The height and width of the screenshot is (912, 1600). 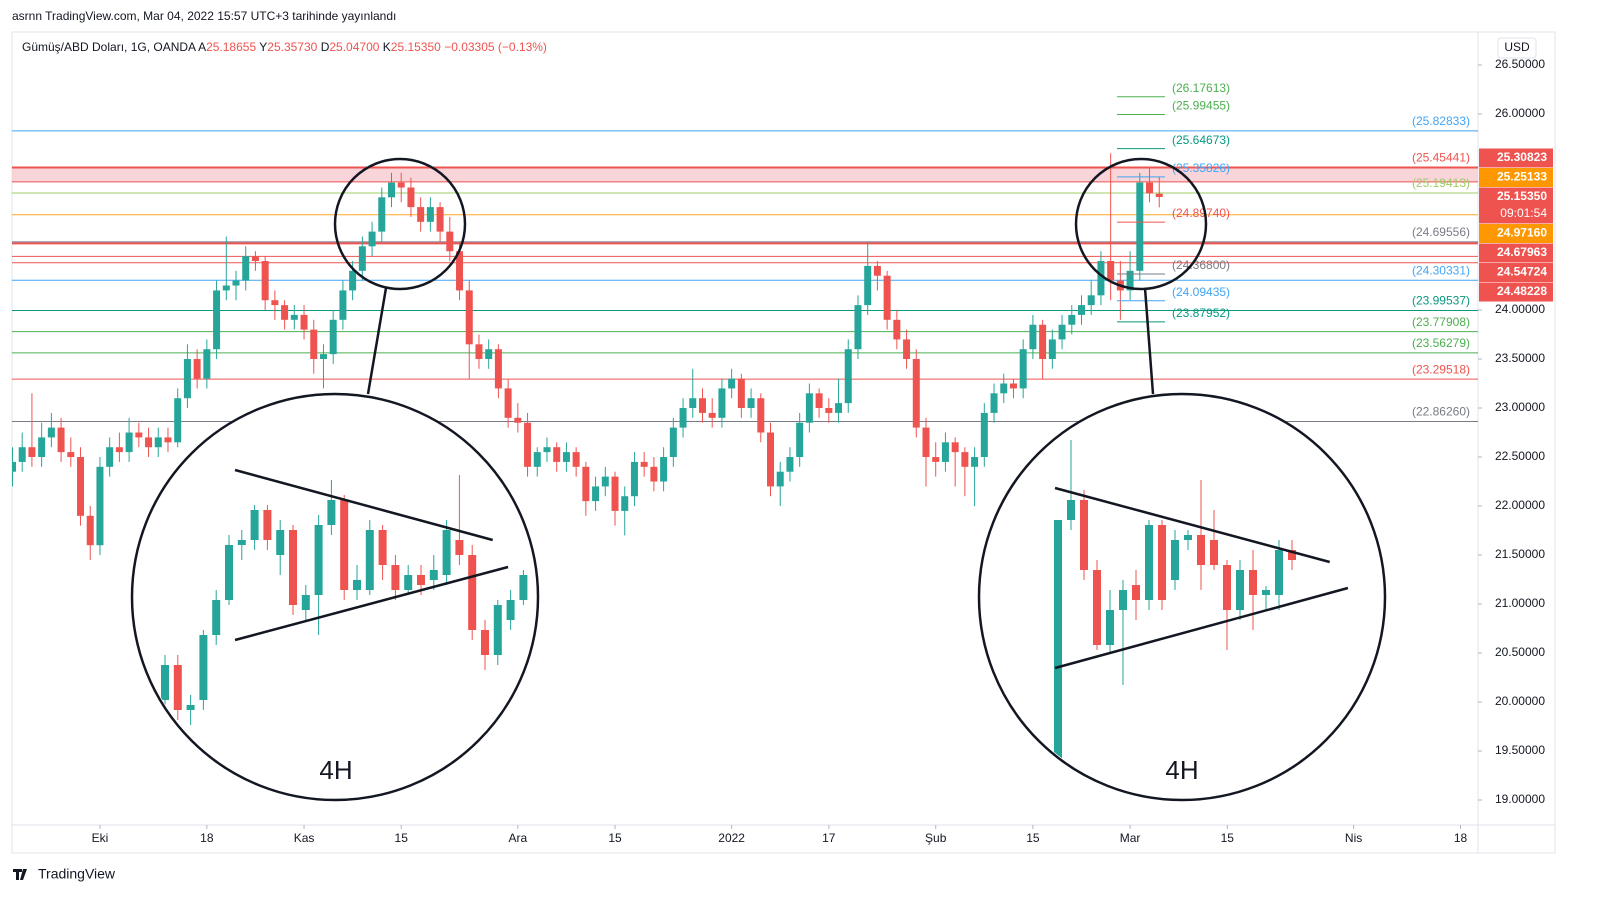 I want to click on inset-circle, so click(x=1182, y=597).